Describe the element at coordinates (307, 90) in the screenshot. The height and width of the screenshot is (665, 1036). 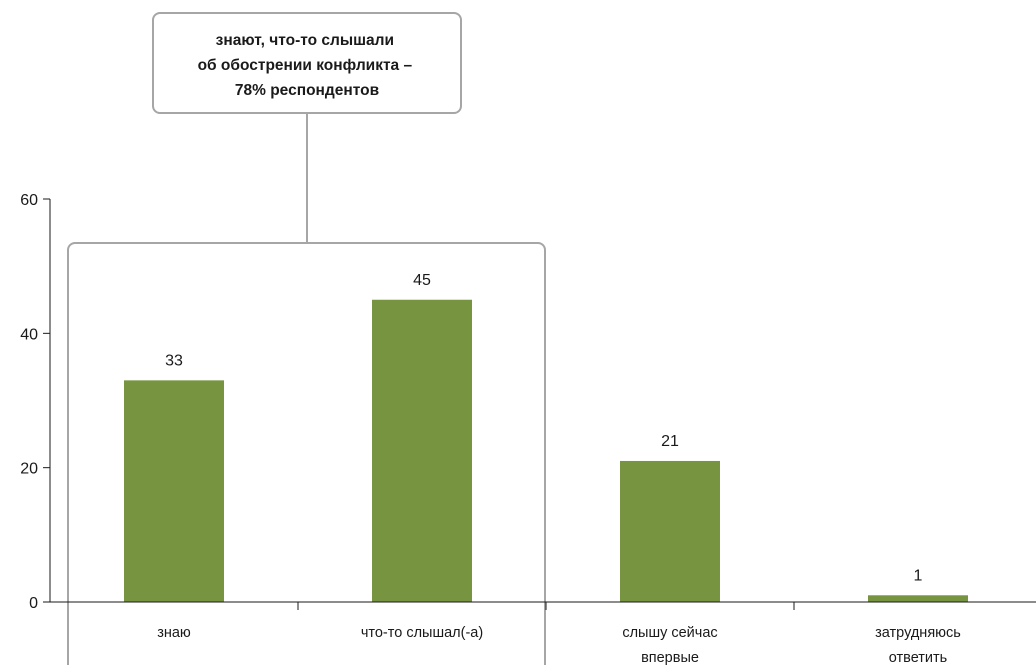
I see `callout-line: 78% респондентов` at that location.